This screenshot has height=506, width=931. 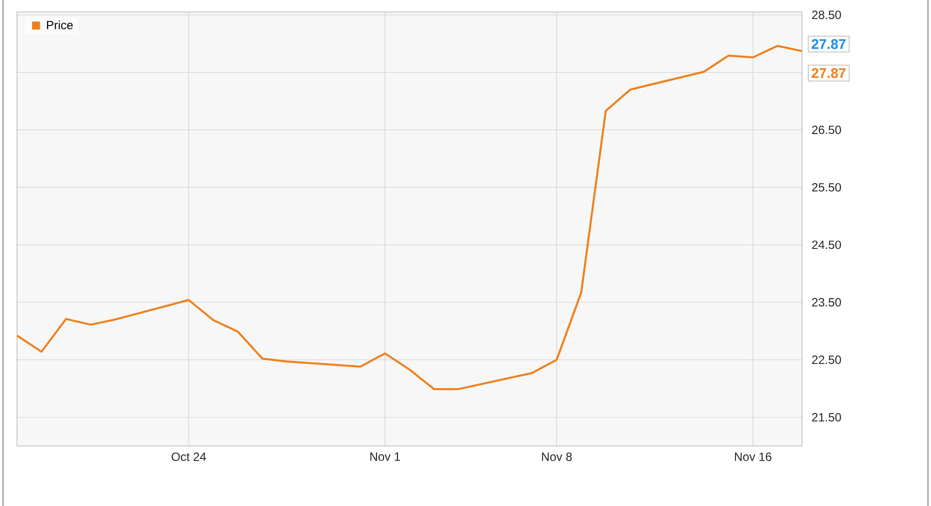 What do you see at coordinates (826, 360) in the screenshot?
I see `y-tick-label: 22.50` at bounding box center [826, 360].